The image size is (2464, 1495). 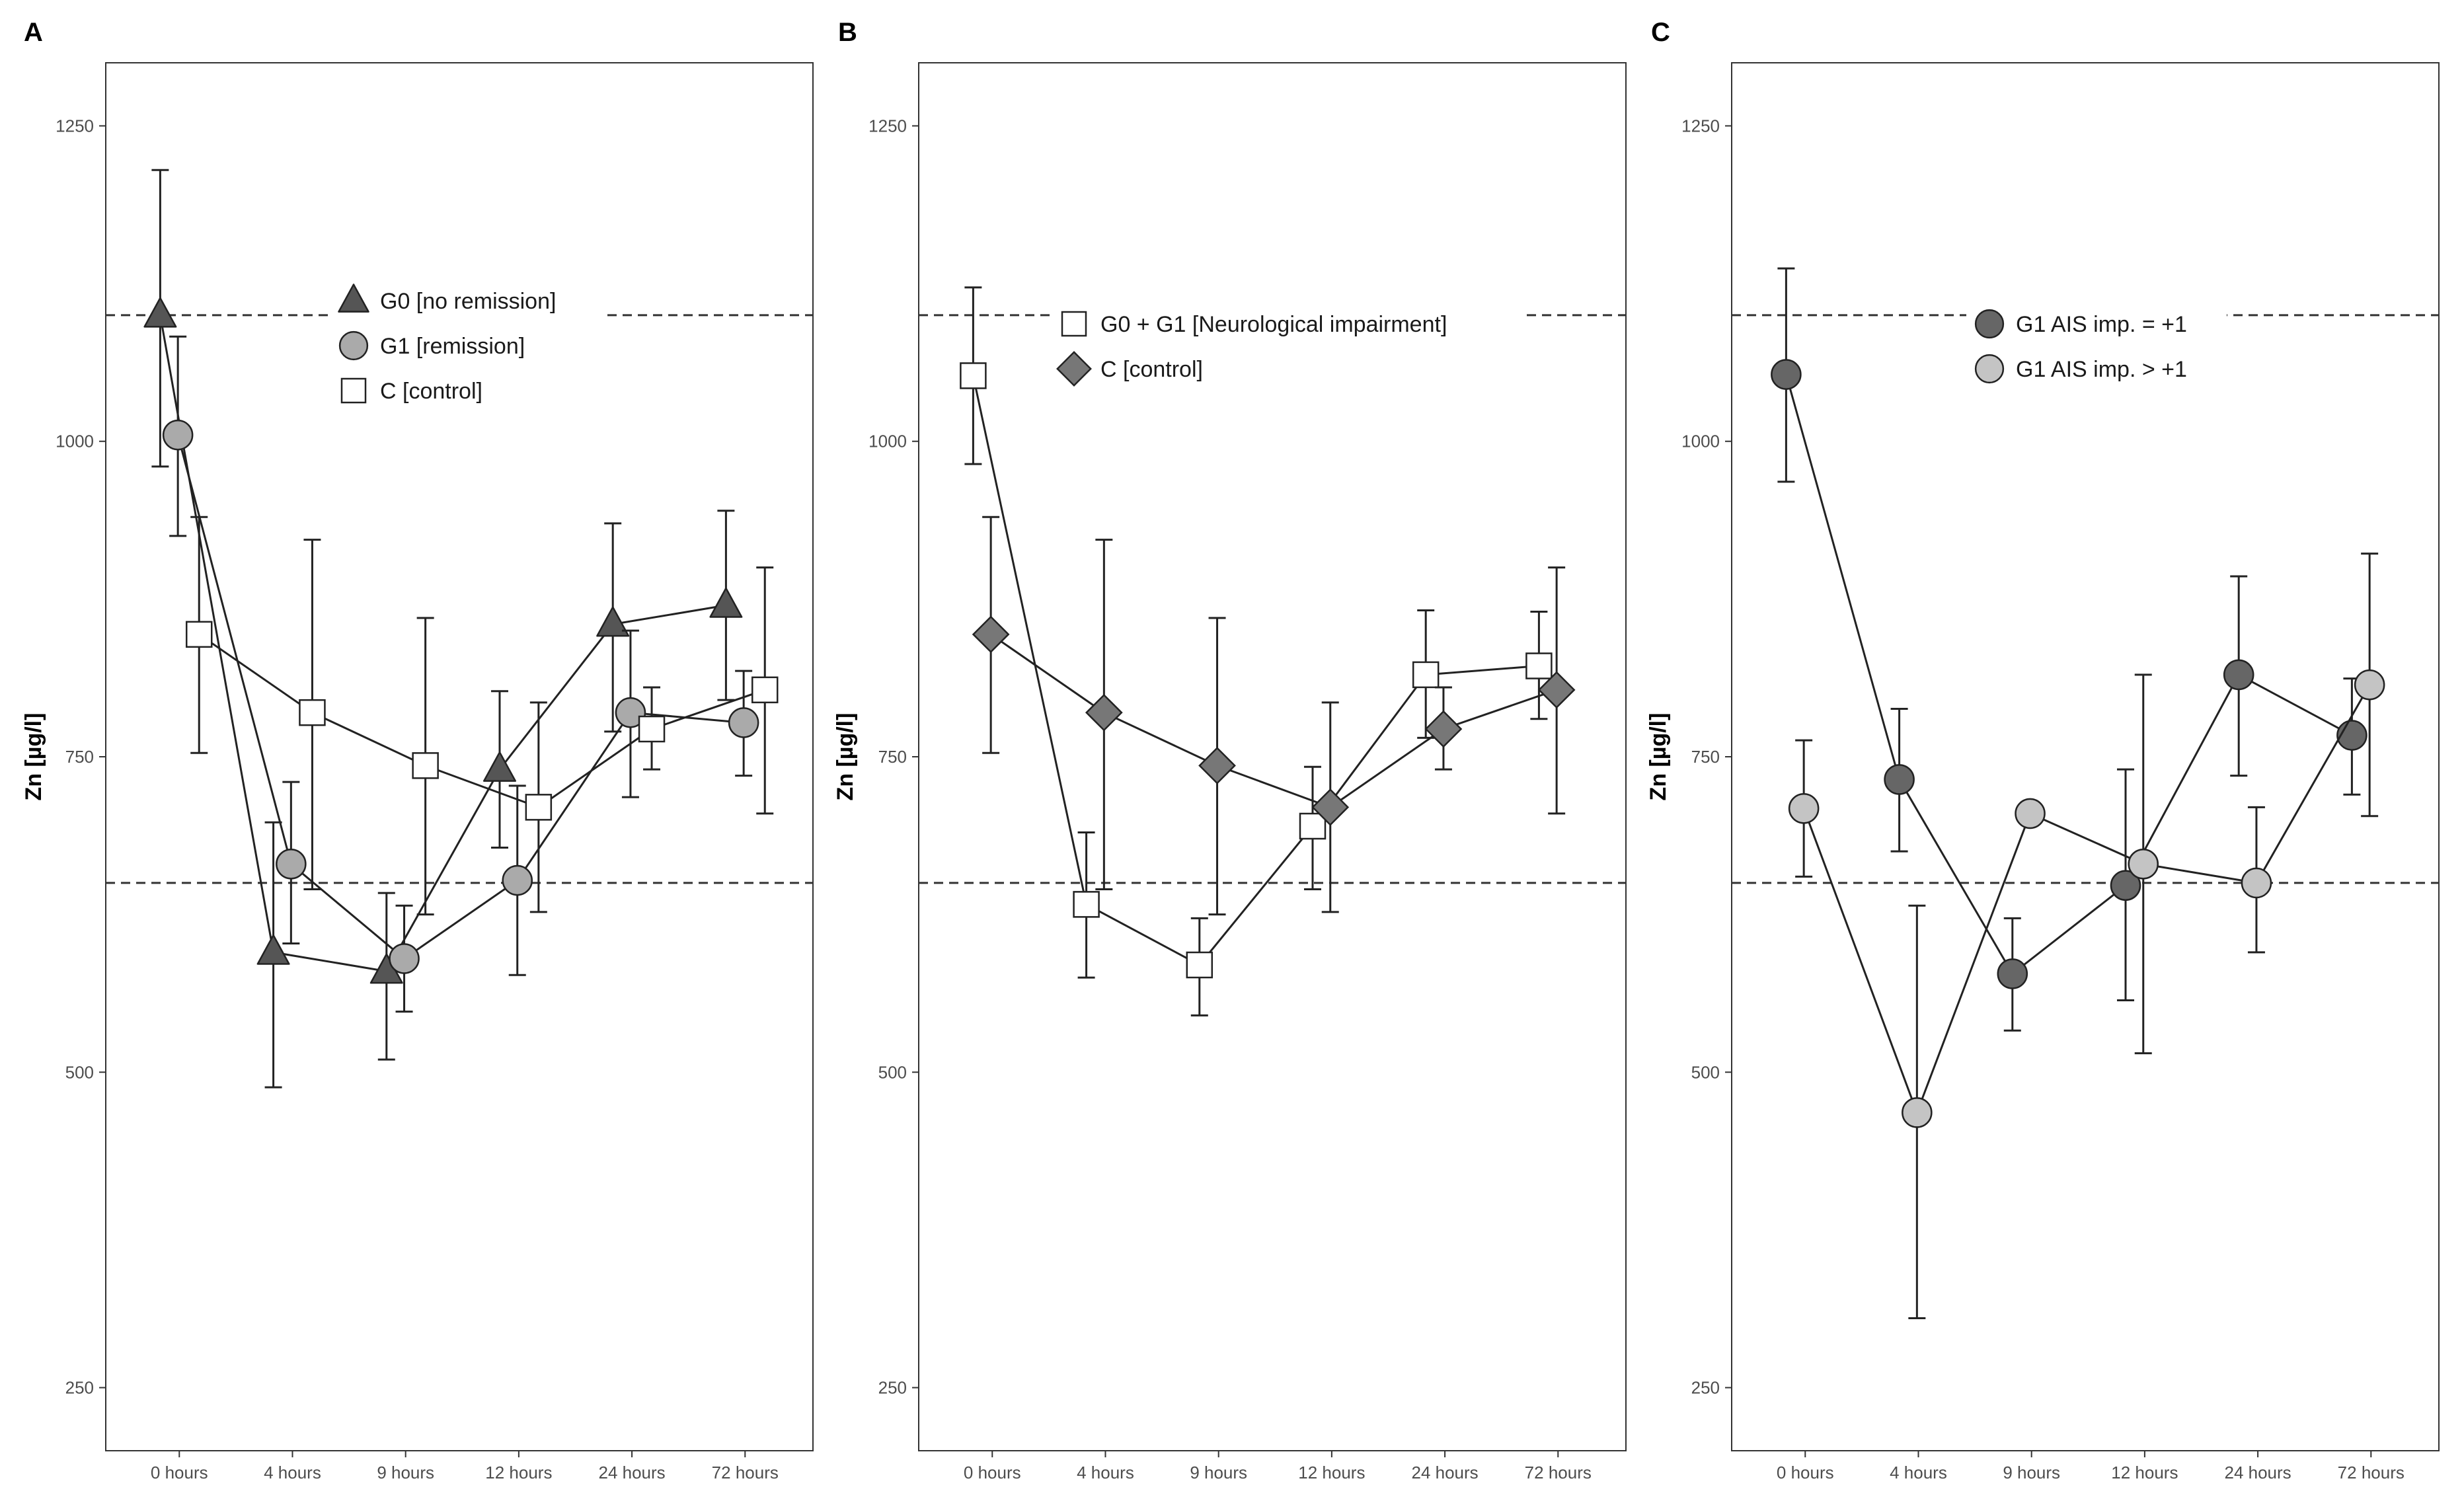 What do you see at coordinates (2101, 369) in the screenshot?
I see `legend-label: G1 AIS imp. > +1` at bounding box center [2101, 369].